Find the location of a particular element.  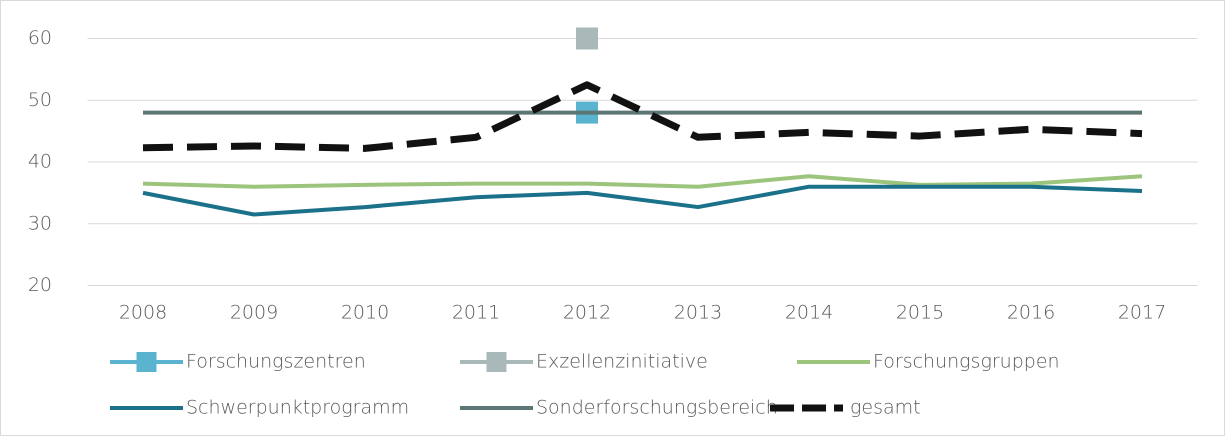

x-tick-label: 2008 is located at coordinates (143, 313).